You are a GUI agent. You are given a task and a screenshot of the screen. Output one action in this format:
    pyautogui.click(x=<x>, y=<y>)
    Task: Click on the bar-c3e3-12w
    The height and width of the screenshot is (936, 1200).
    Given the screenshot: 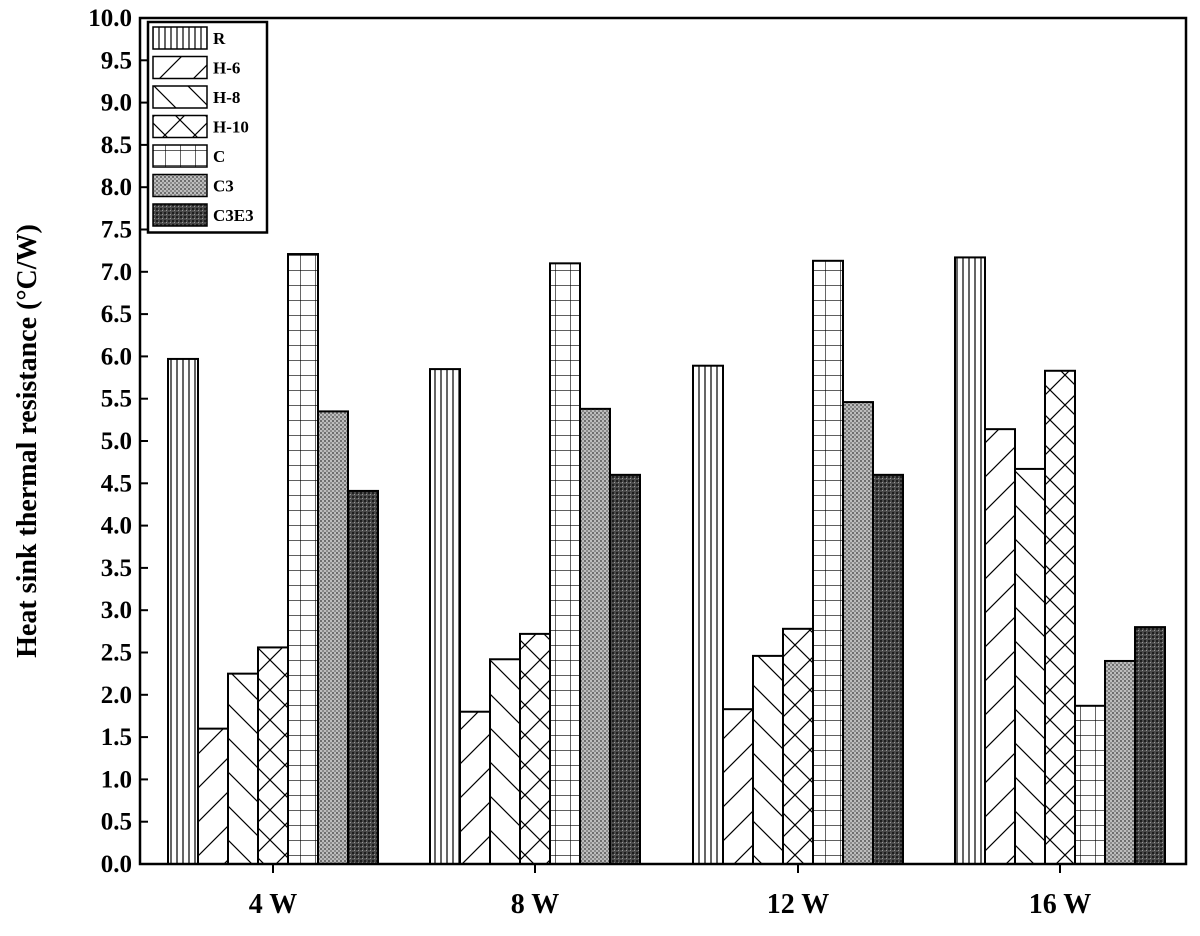 What is the action you would take?
    pyautogui.click(x=888, y=669)
    